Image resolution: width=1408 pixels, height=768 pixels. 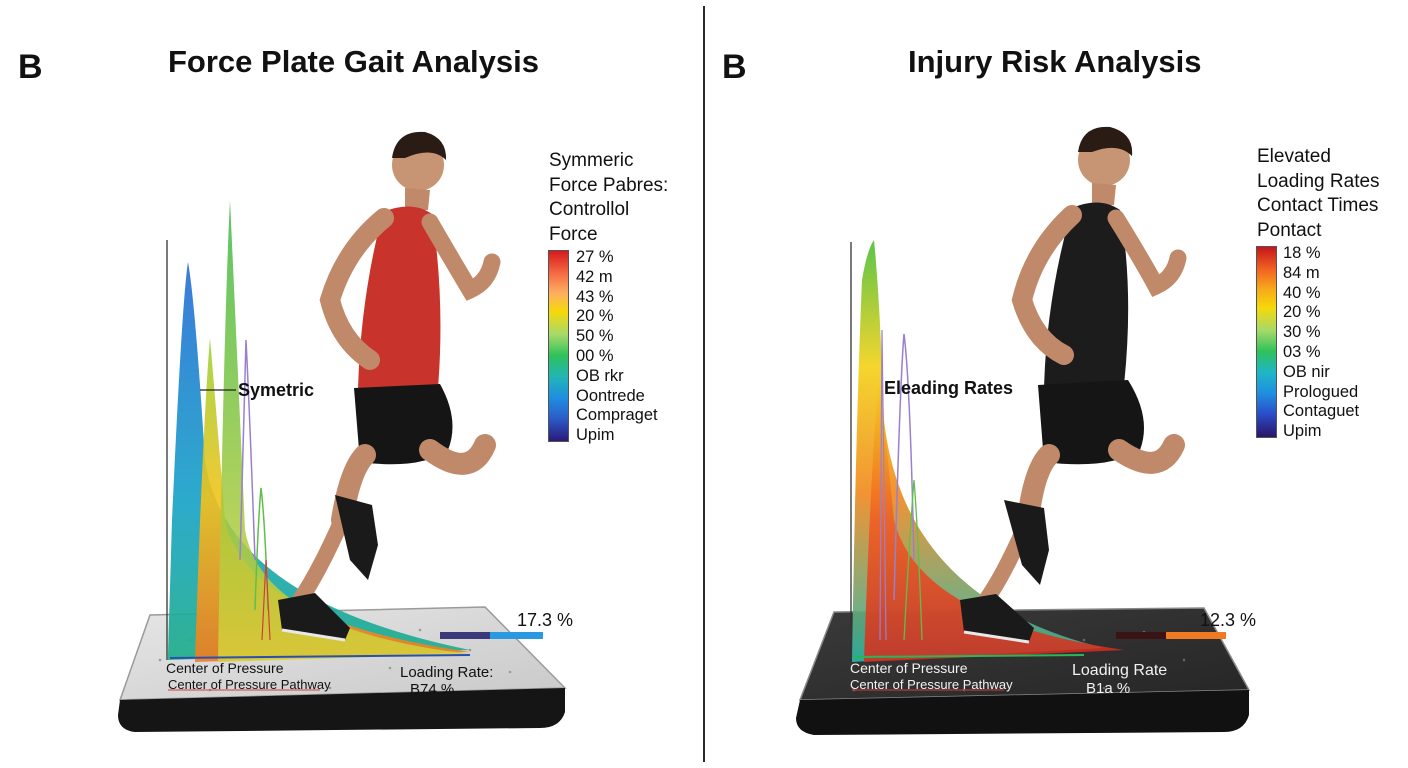 What do you see at coordinates (595, 355) in the screenshot?
I see `scale-tick: 00 %` at bounding box center [595, 355].